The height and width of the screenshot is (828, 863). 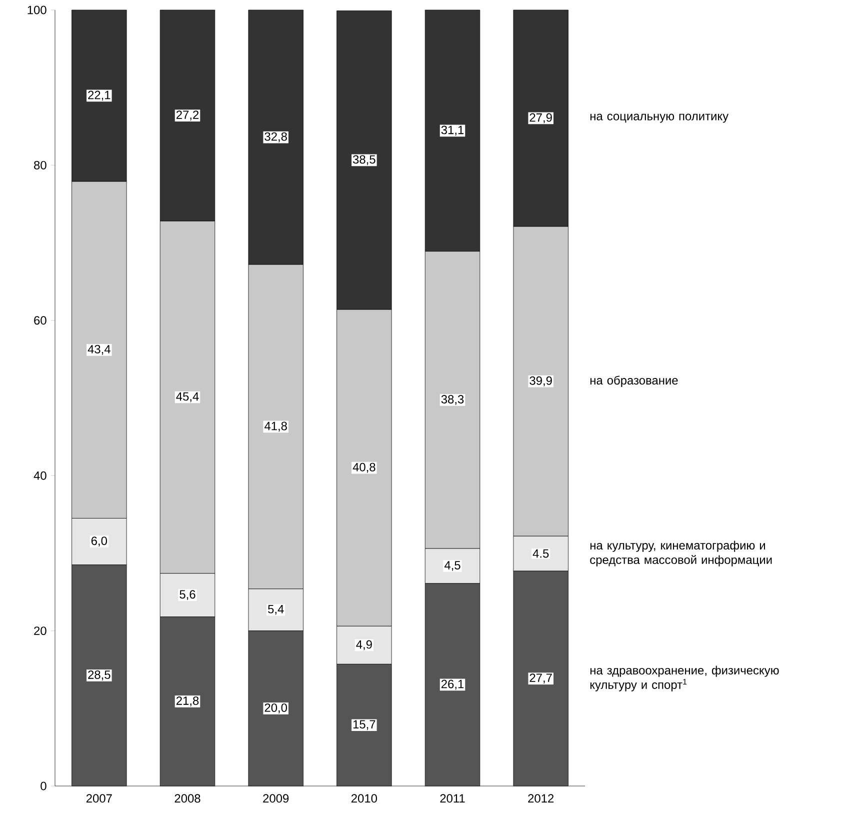 I want to click on data-label: 28,5, so click(x=99, y=675).